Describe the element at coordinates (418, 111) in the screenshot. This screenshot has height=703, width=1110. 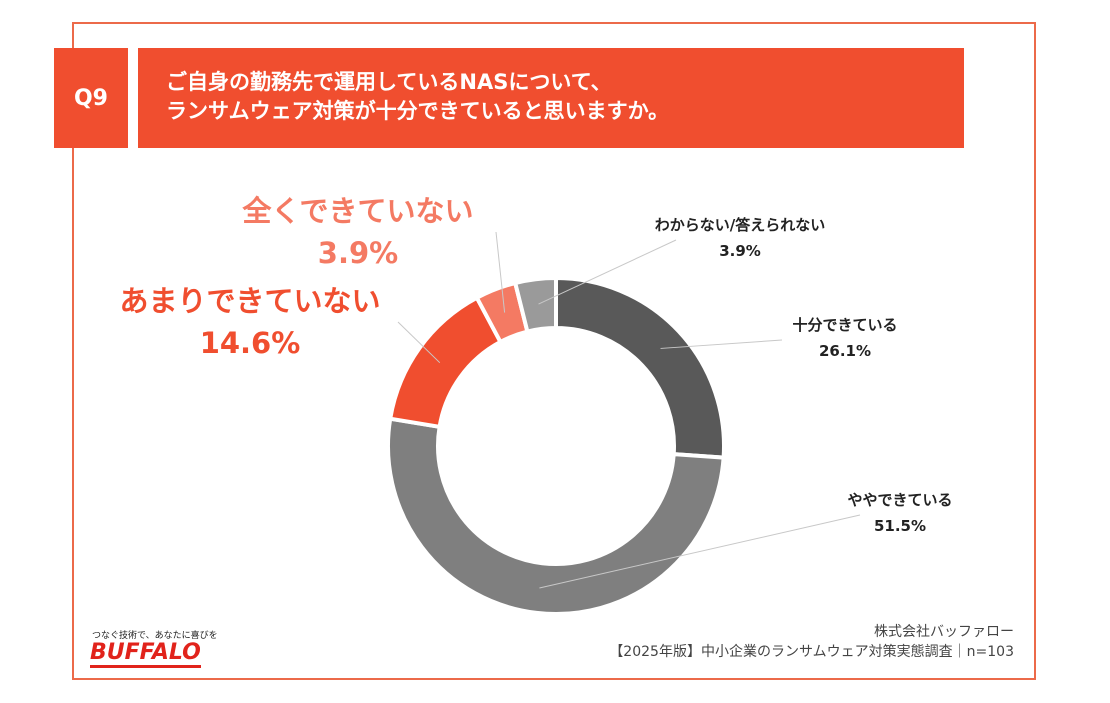
I see `question-title-line-2: ランサムウェア対策が十分できていると思いますか。` at that location.